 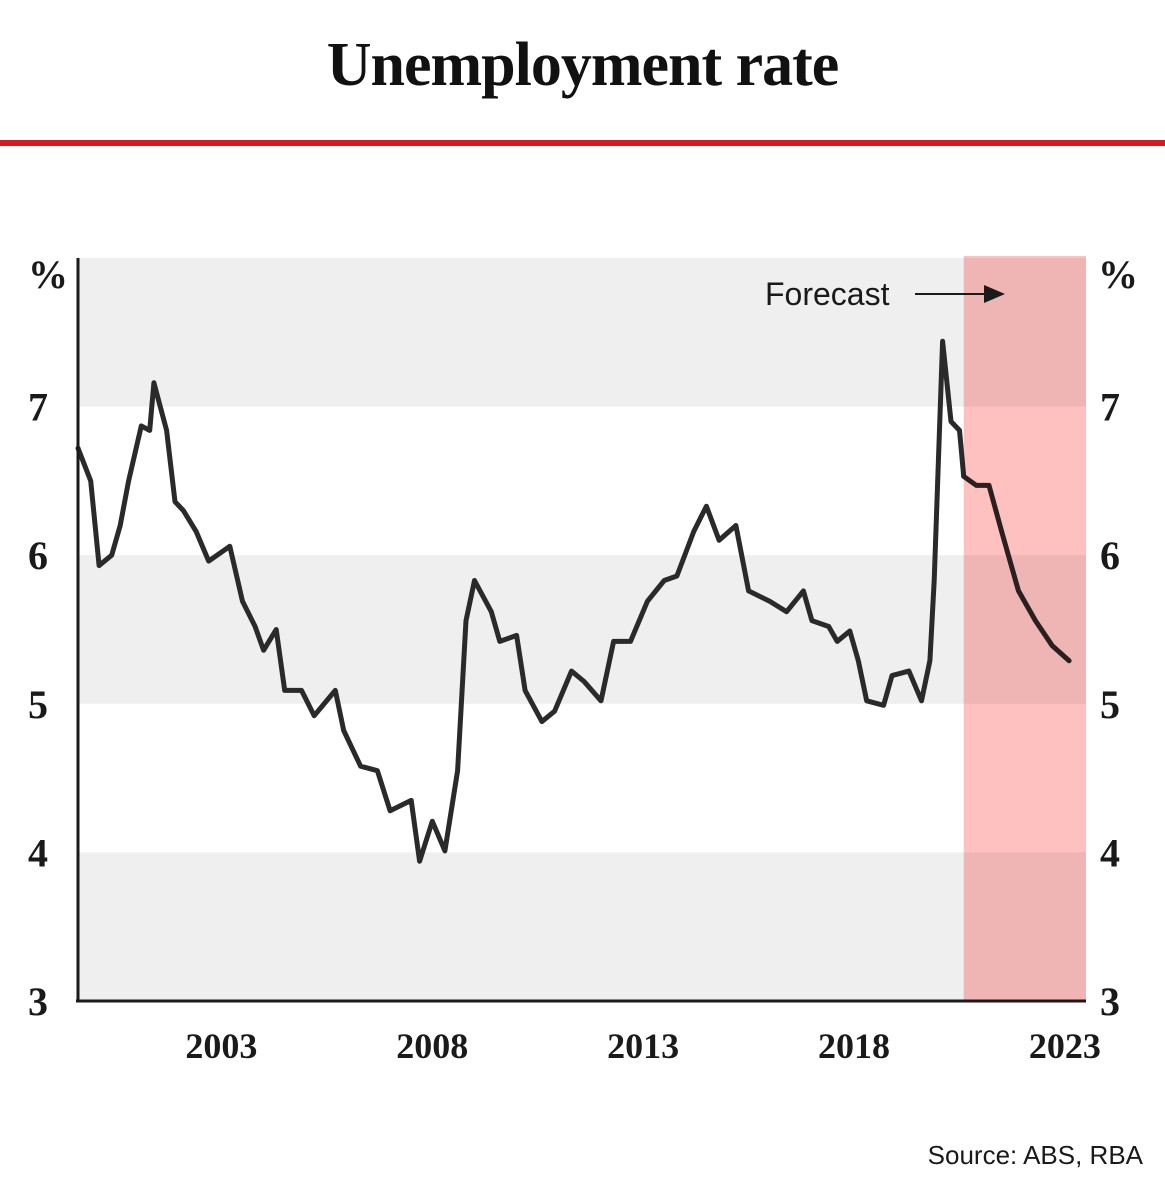 I want to click on forecast-arrow-icon, so click(x=960, y=294).